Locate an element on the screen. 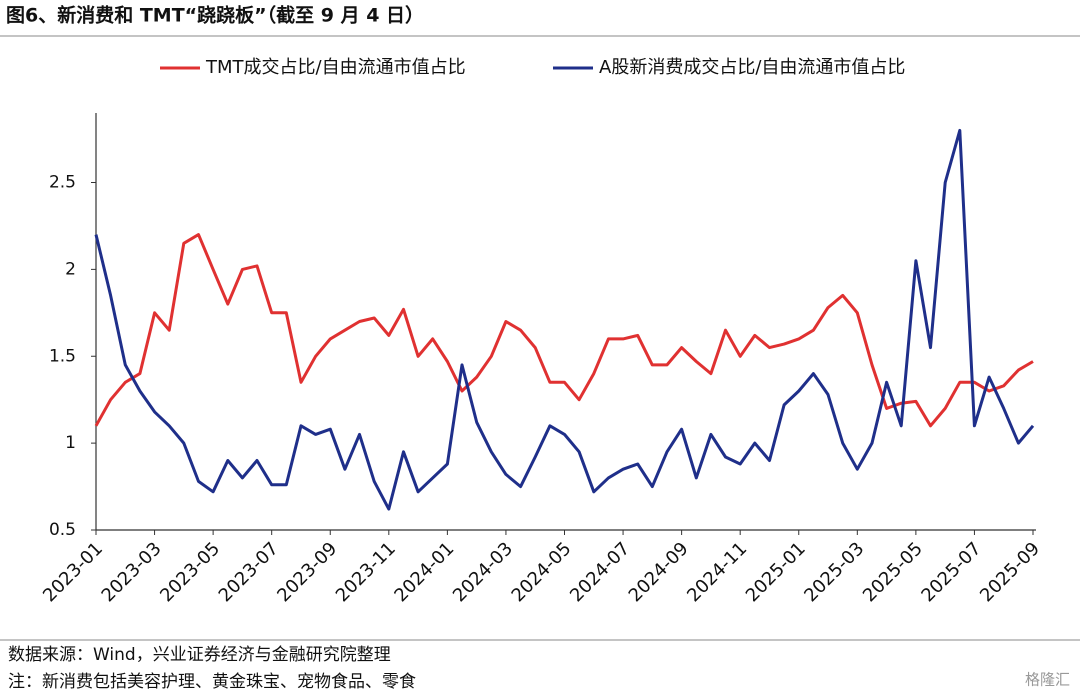 Image resolution: width=1080 pixels, height=694 pixels. chart-title: 图6、新消费和 TMT“跷跷板”（截至 9 月 4 日） is located at coordinates (215, 15).